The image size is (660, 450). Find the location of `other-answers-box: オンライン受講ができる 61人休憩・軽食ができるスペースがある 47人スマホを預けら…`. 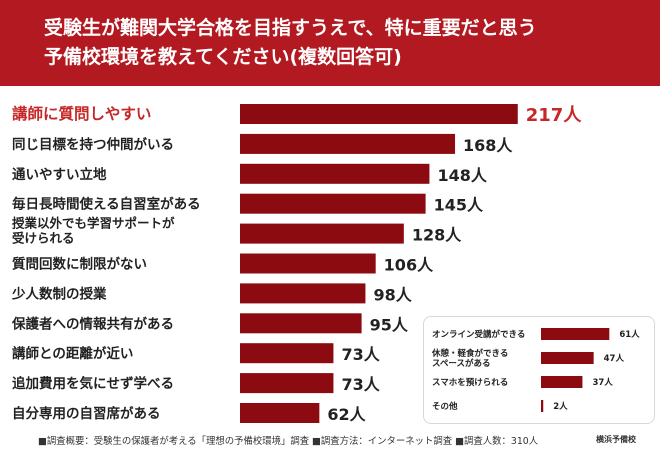

other-answers-box: オンライン受講ができる 61人休憩・軽食ができるスペースがある 47人スマホを預けら… is located at coordinates (539, 370).